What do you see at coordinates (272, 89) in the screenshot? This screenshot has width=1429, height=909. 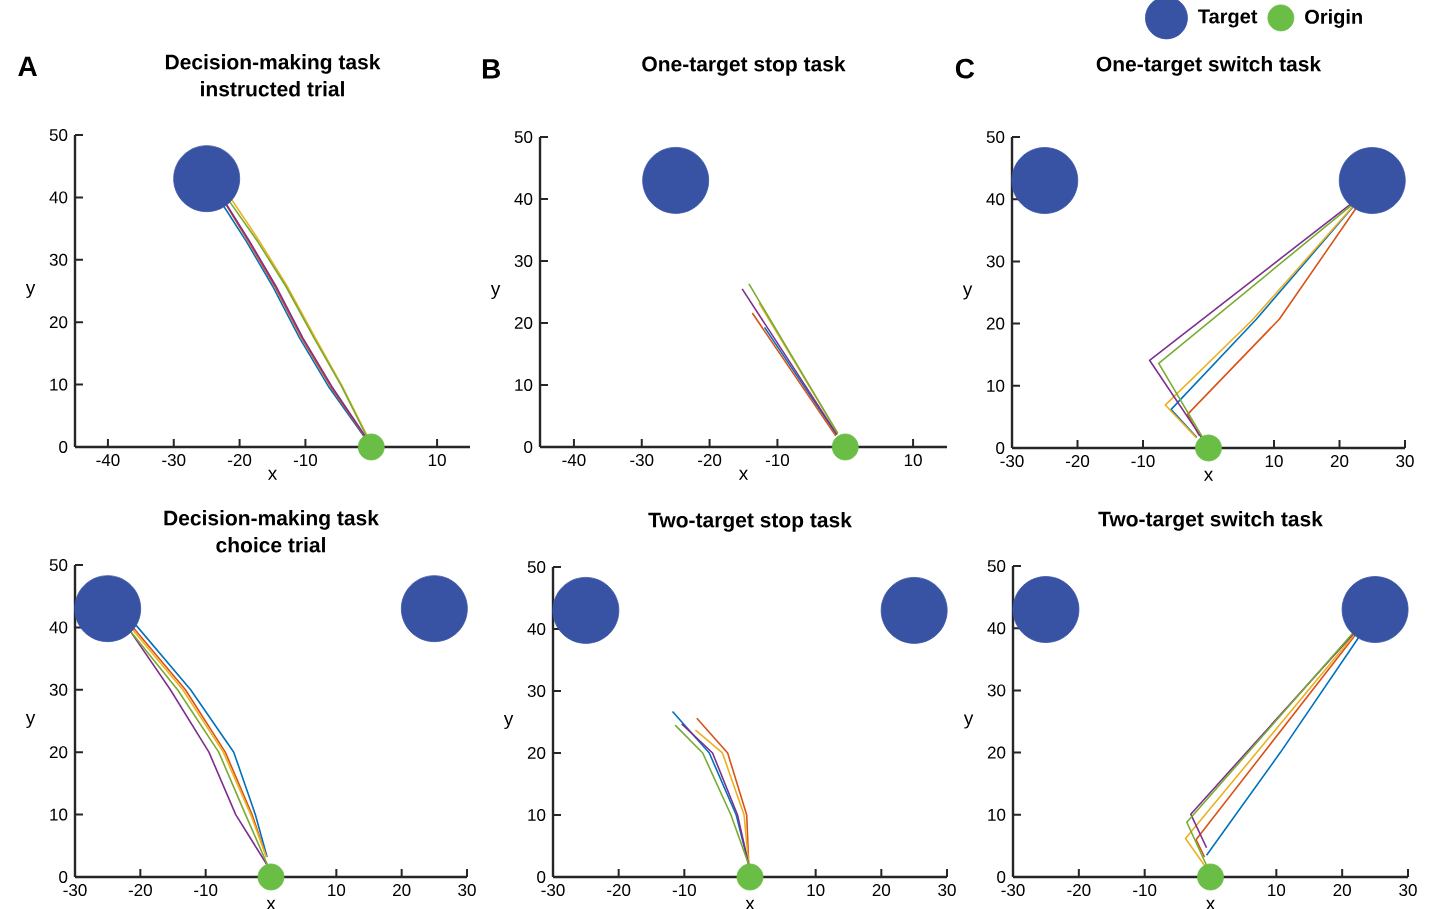 I see `chart-subtitle: instructed trial` at bounding box center [272, 89].